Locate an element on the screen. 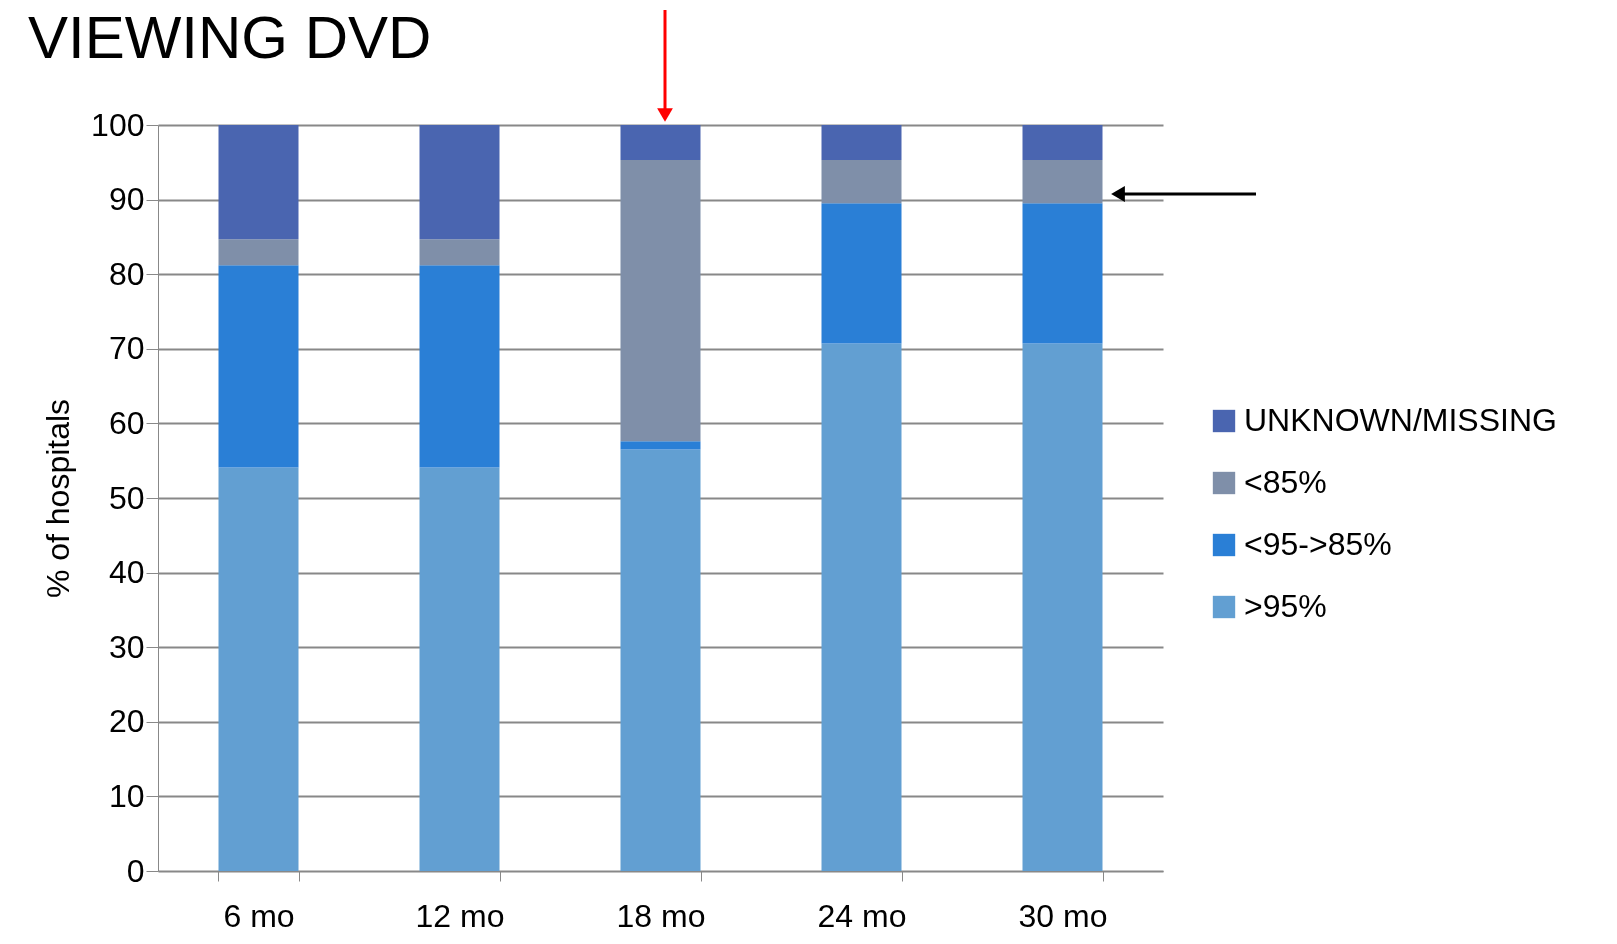 The width and height of the screenshot is (1617, 944). legend-label: <95->85% is located at coordinates (1318, 544).